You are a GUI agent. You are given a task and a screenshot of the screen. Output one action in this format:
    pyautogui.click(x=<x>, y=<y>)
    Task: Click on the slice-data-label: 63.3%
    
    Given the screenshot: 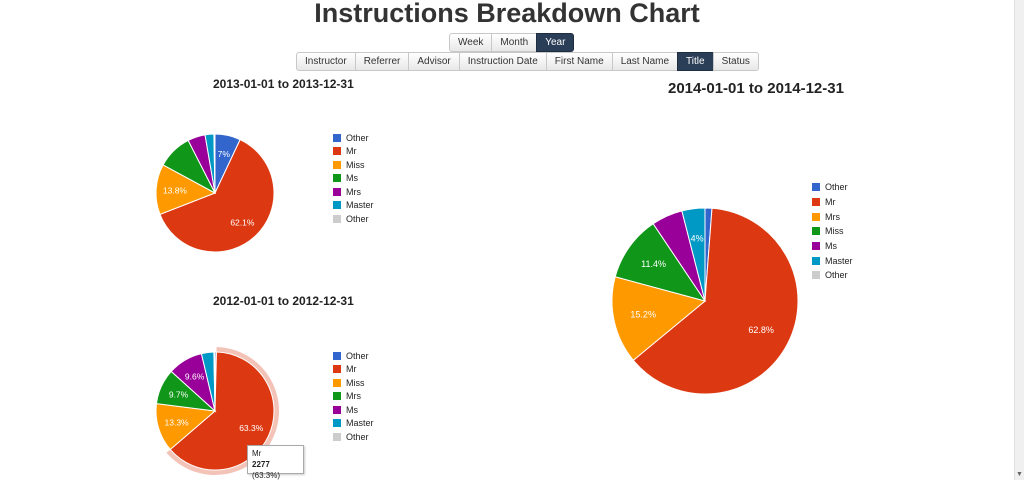 What is the action you would take?
    pyautogui.click(x=251, y=428)
    